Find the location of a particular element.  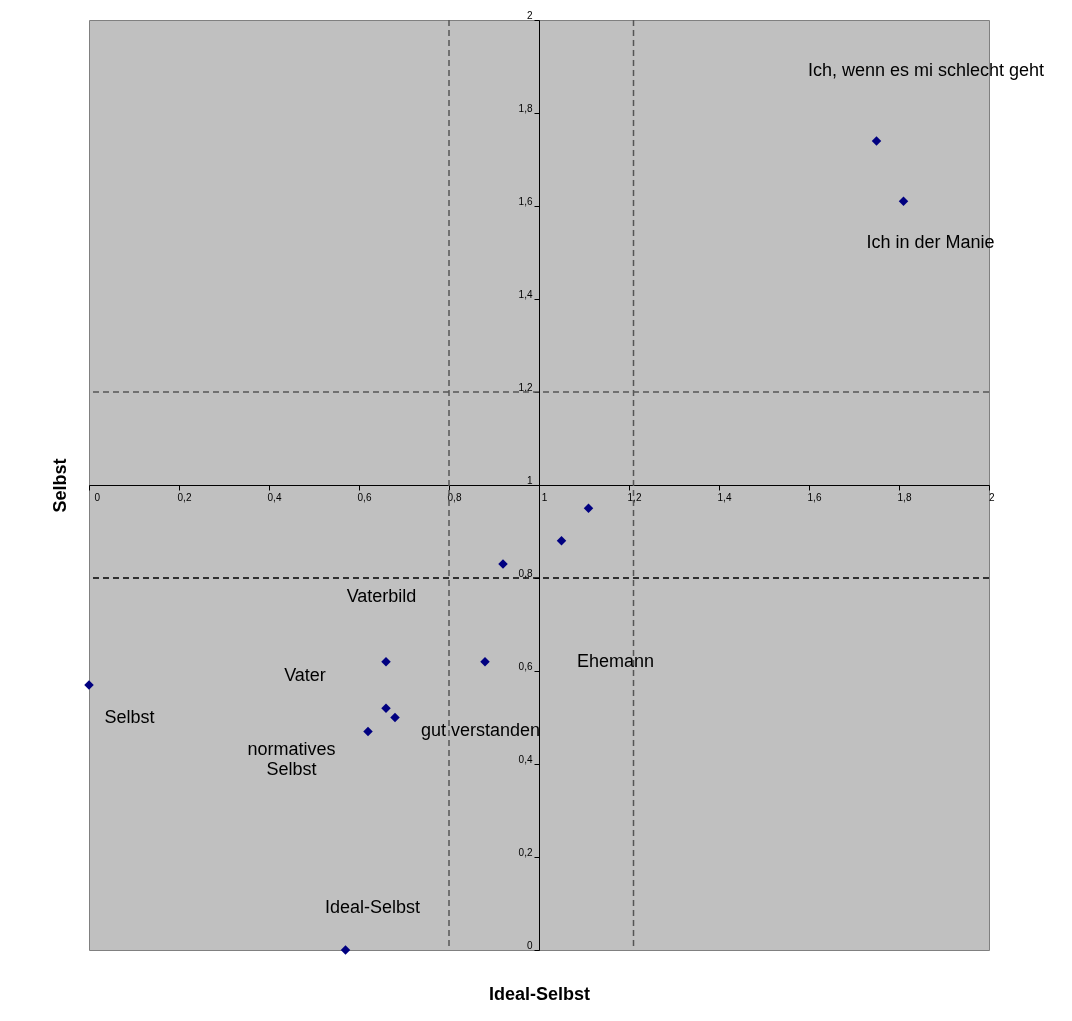

x-tick-label: 0,6 is located at coordinates (364, 497).